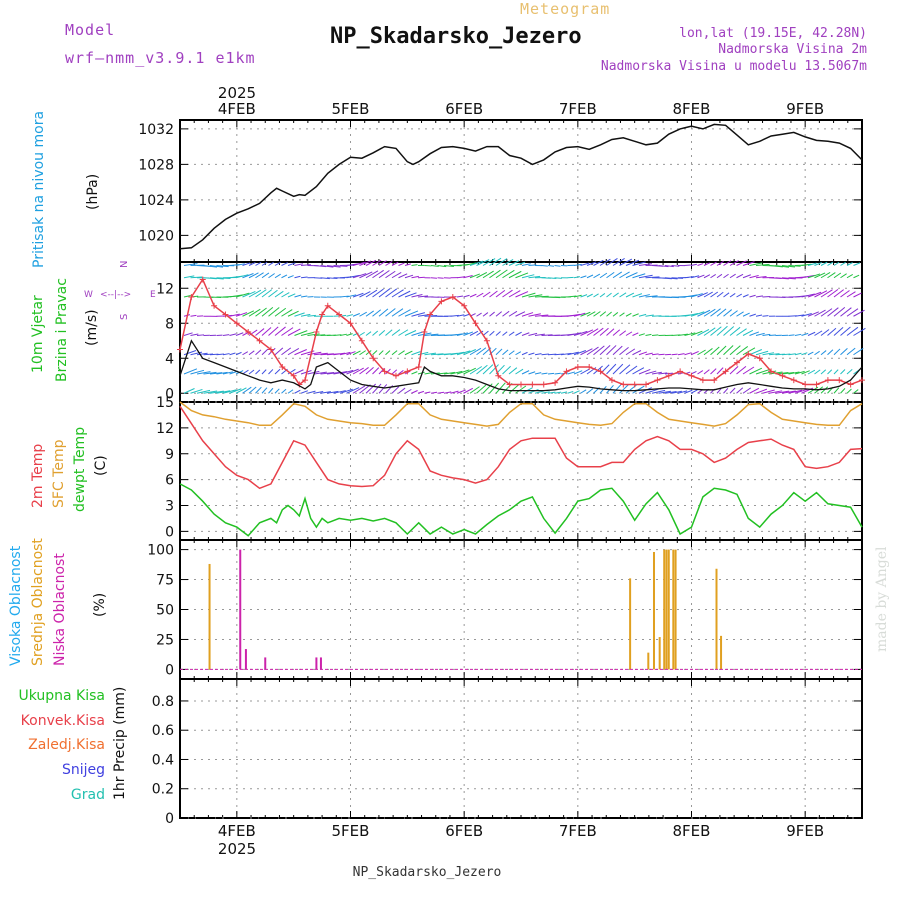 Image resolution: width=900 pixels, height=900 pixels. I want to click on y-tick-label: 0.4, so click(163, 760).